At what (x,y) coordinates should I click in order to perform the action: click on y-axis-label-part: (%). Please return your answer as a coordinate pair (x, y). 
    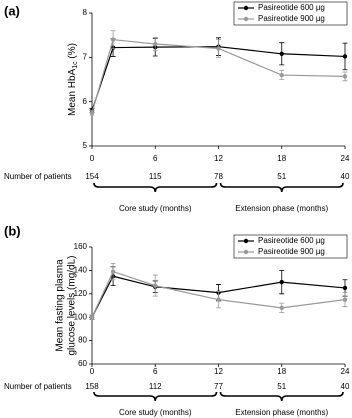
    Looking at the image, I should click on (72, 52).